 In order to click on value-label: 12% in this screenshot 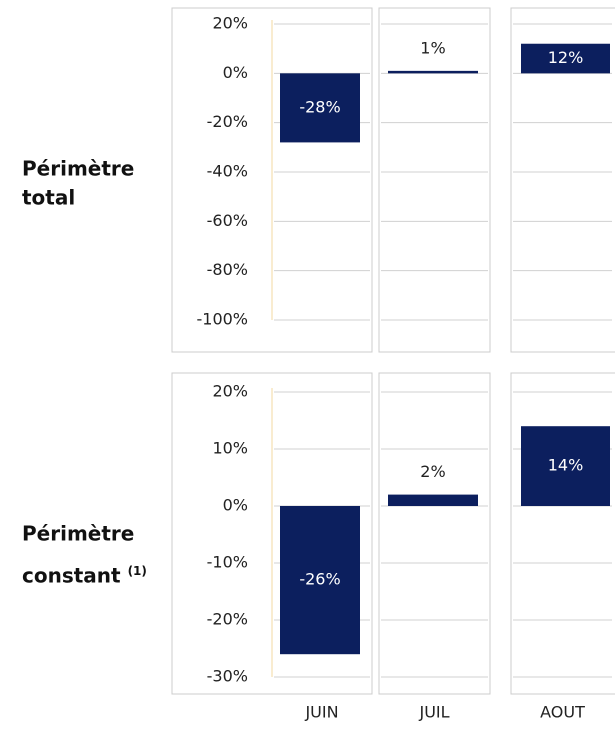, I will do `click(566, 57)`.